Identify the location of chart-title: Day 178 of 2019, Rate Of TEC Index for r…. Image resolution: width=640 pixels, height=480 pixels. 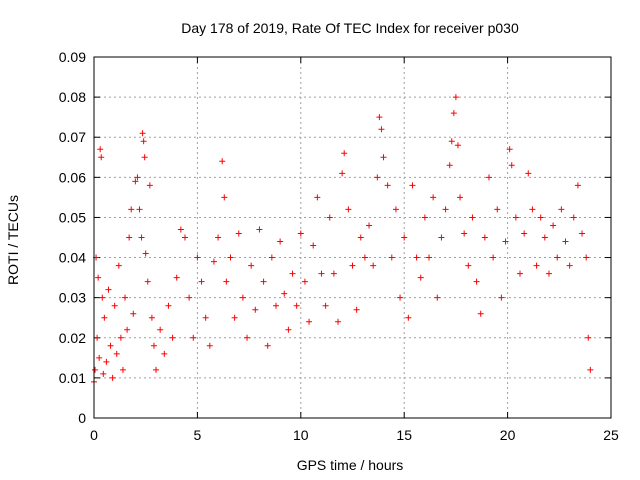
(350, 28).